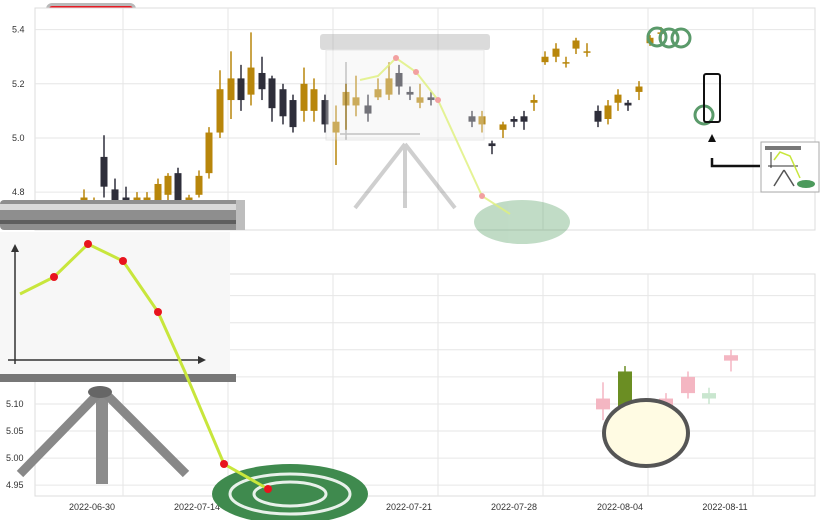 This screenshot has height=520, width=822. I want to click on easel-icon-faded, so click(445, 139).